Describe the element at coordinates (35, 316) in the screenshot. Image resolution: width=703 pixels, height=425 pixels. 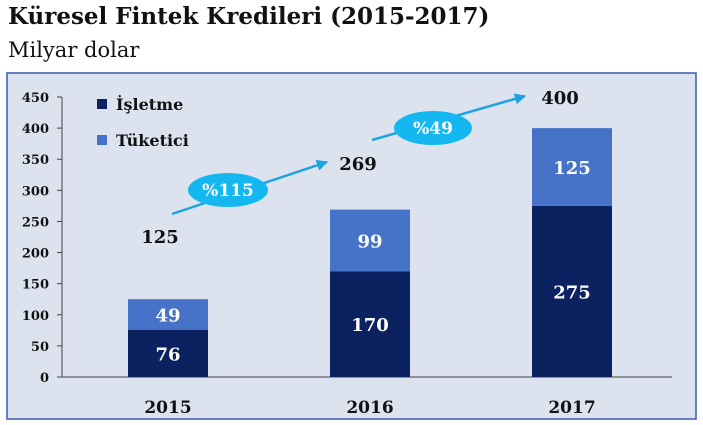
I see `y-tick-label: 100` at that location.